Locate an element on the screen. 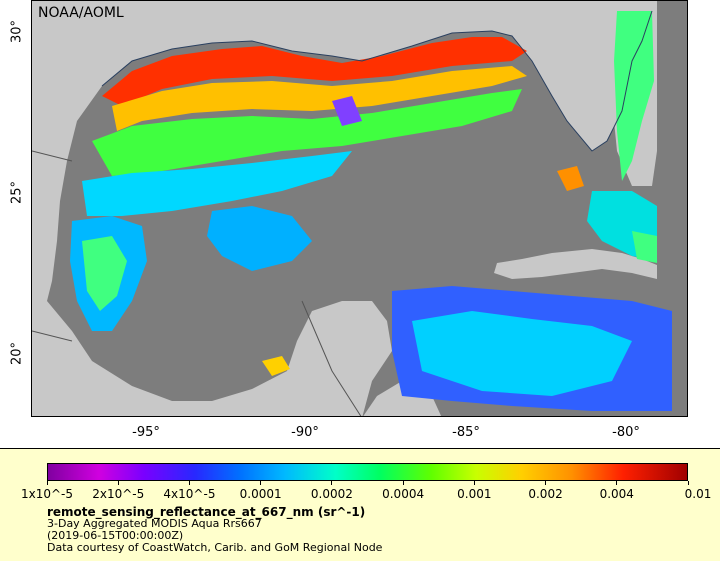 This screenshot has width=720, height=561. colorbar-tick-label: 0.001 is located at coordinates (474, 494).